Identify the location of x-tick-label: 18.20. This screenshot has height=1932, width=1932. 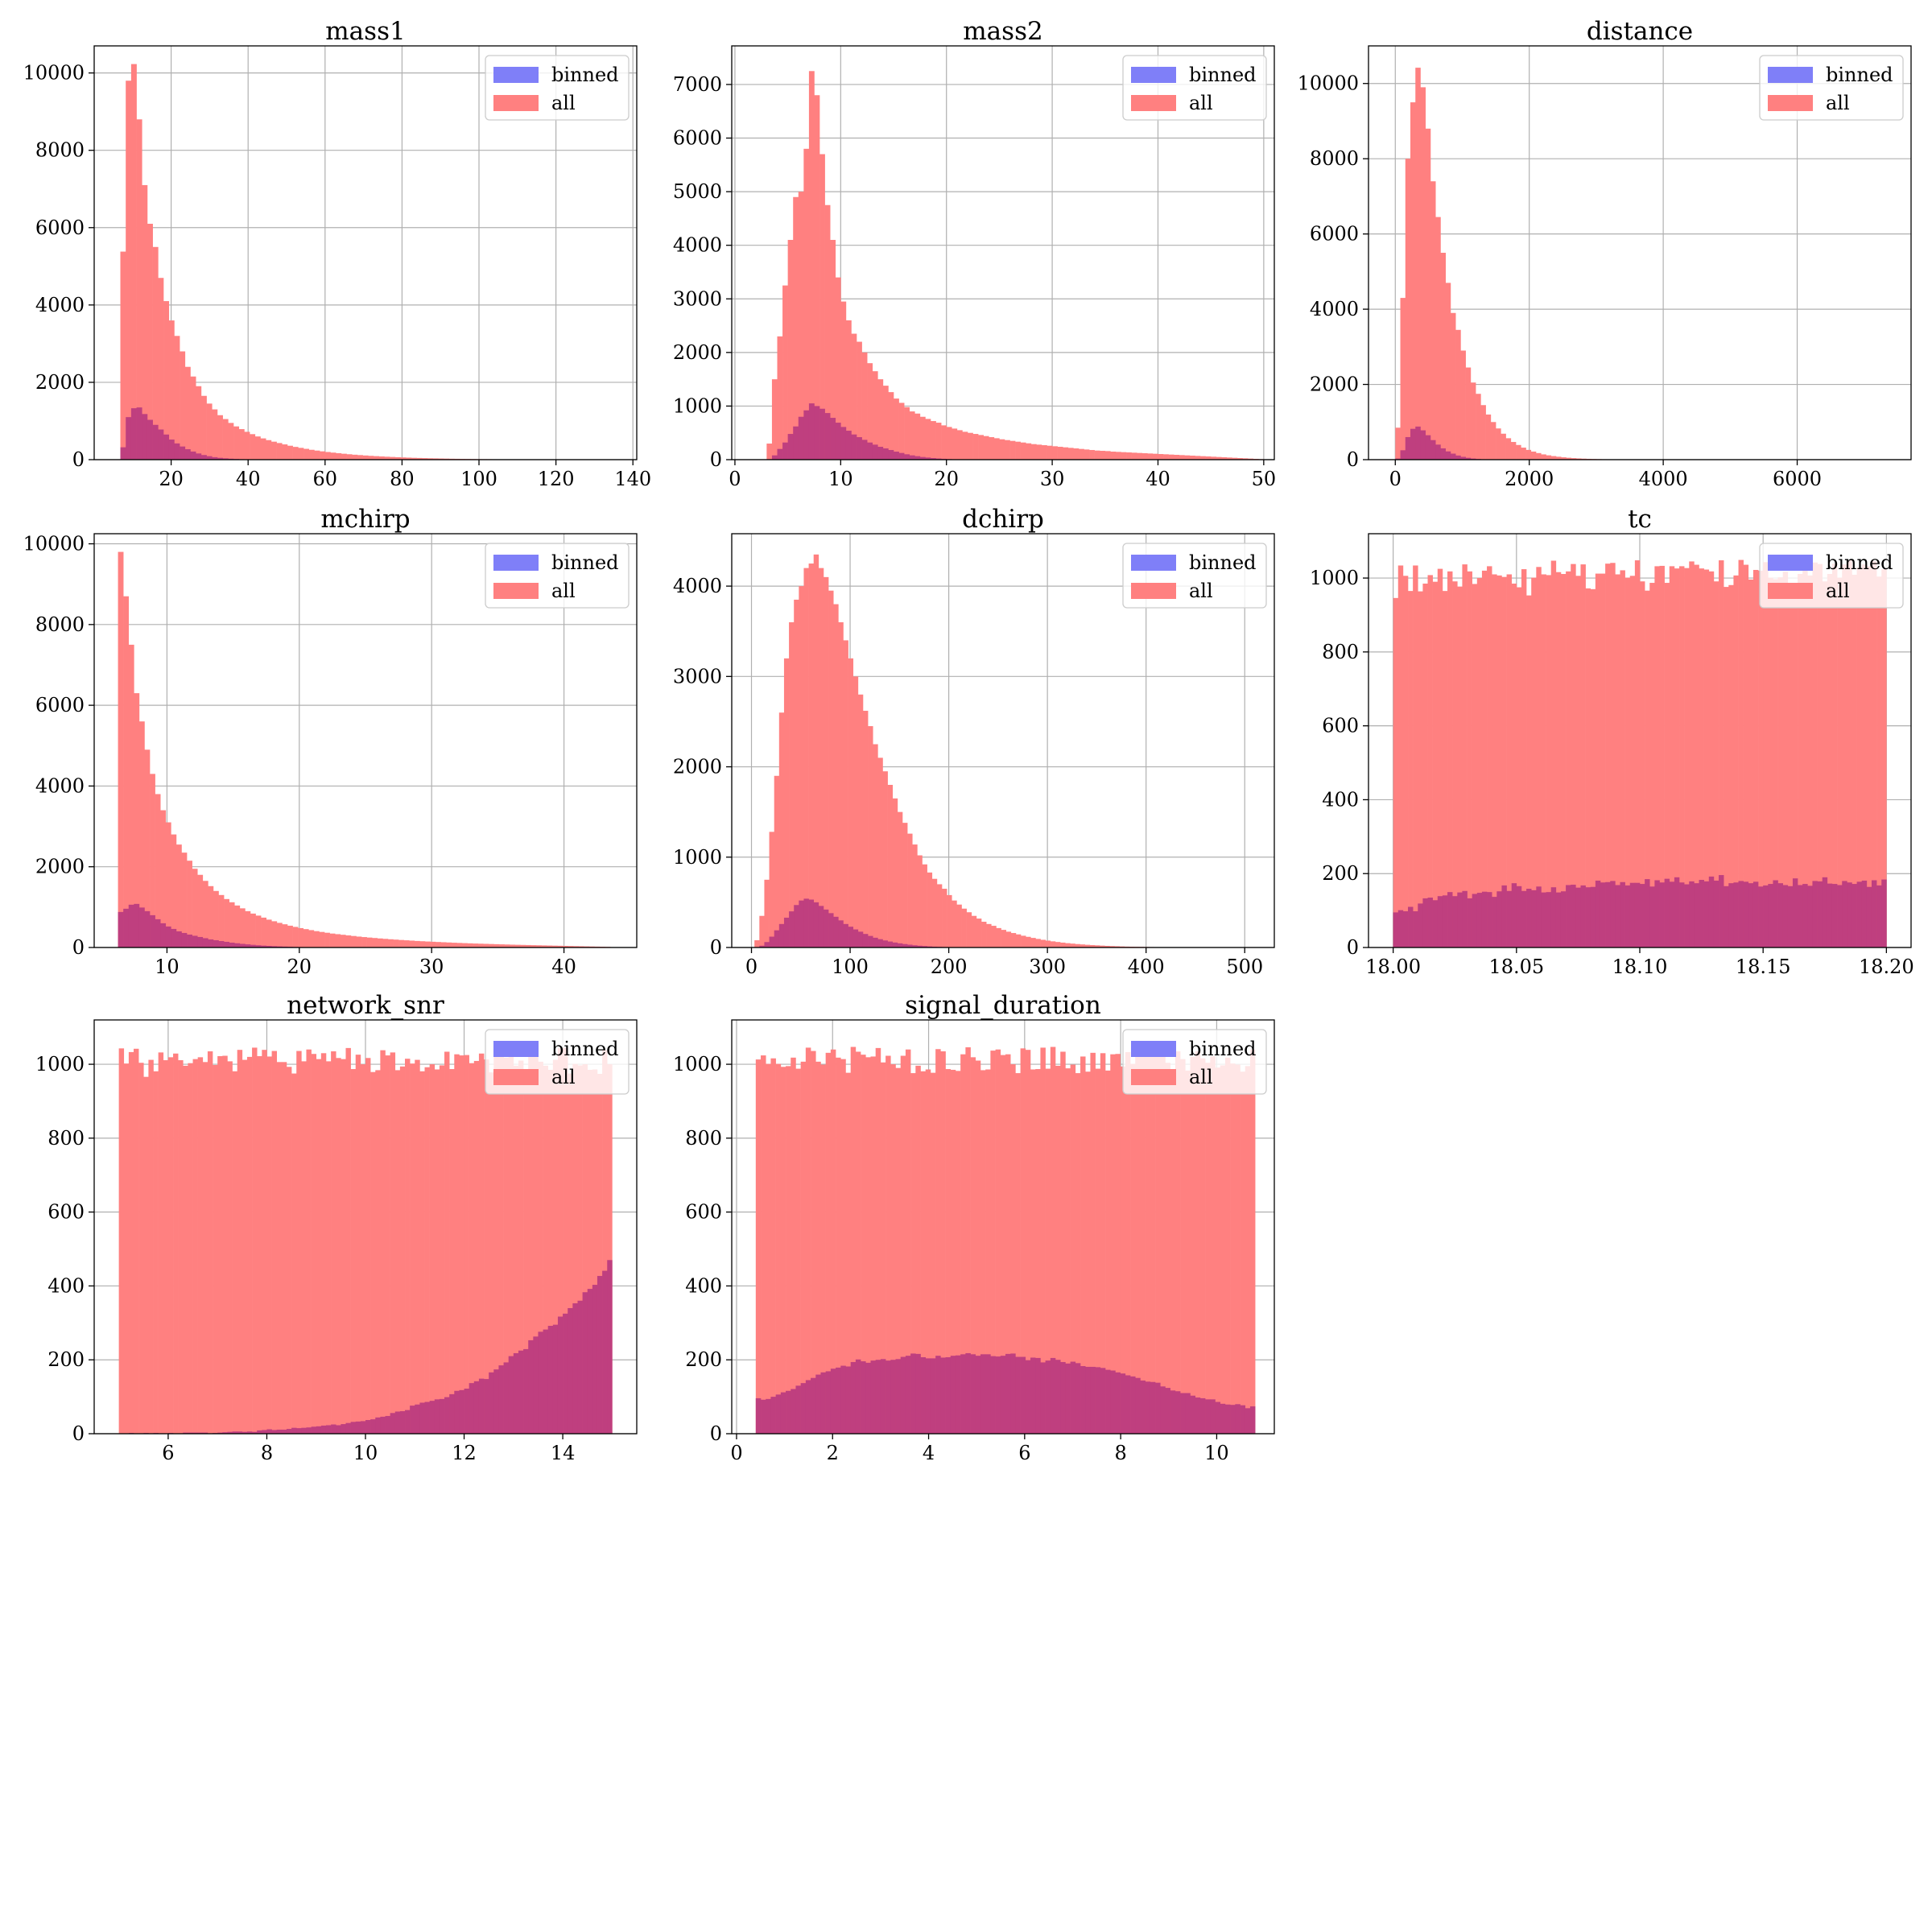
(1886, 967).